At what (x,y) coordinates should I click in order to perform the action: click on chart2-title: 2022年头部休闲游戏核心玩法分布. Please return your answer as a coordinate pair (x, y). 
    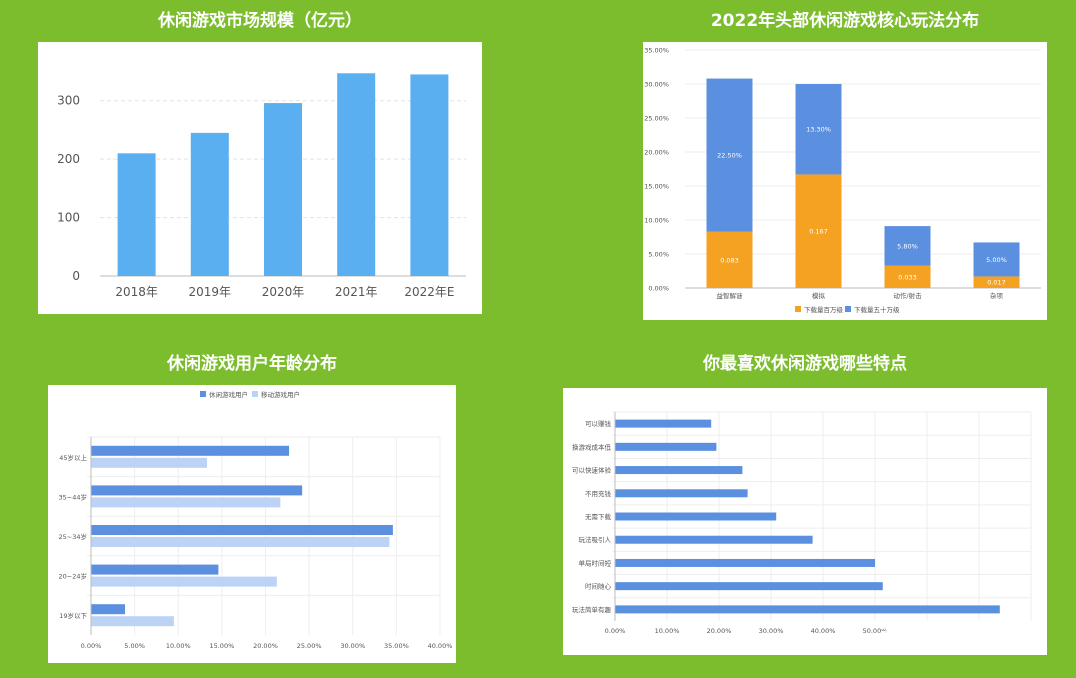
    Looking at the image, I should click on (845, 21).